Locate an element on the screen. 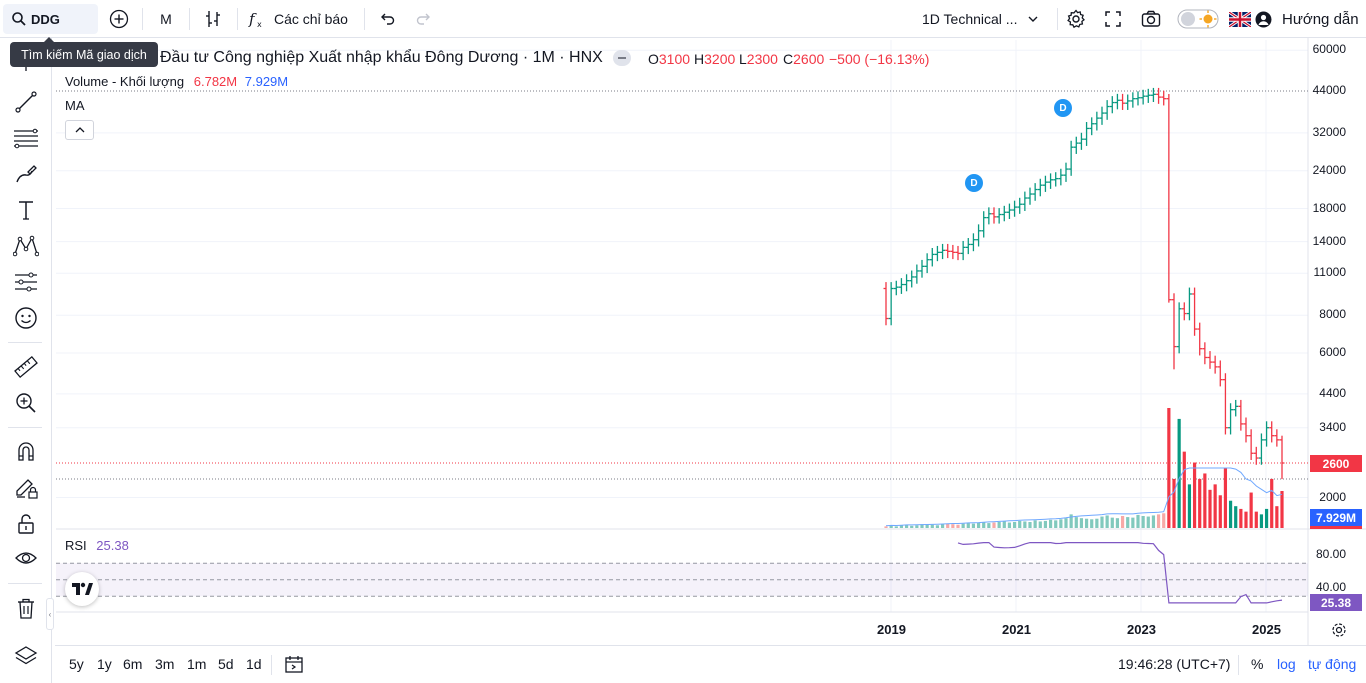  price-axis-label: 44000 is located at coordinates (1329, 90).